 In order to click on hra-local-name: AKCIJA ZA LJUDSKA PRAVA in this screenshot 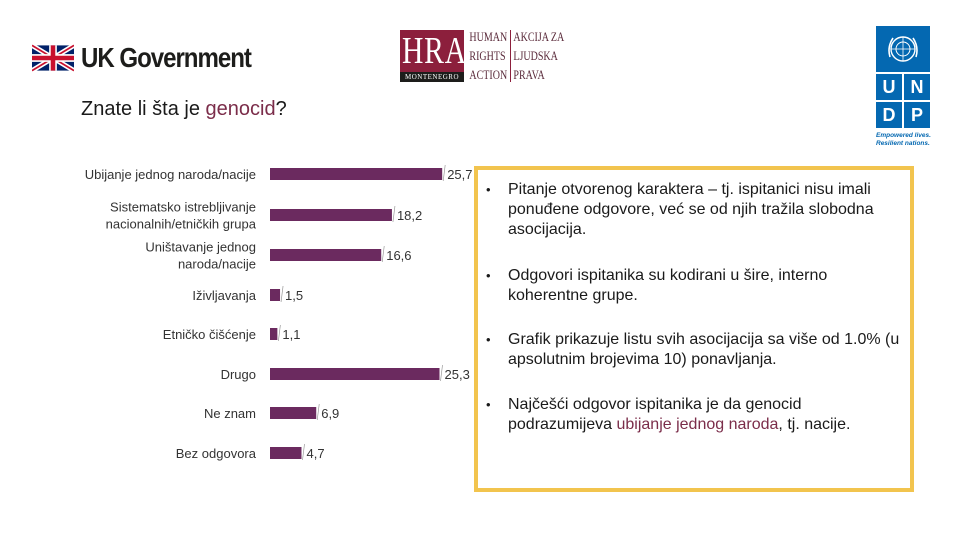, I will do `click(539, 56)`.